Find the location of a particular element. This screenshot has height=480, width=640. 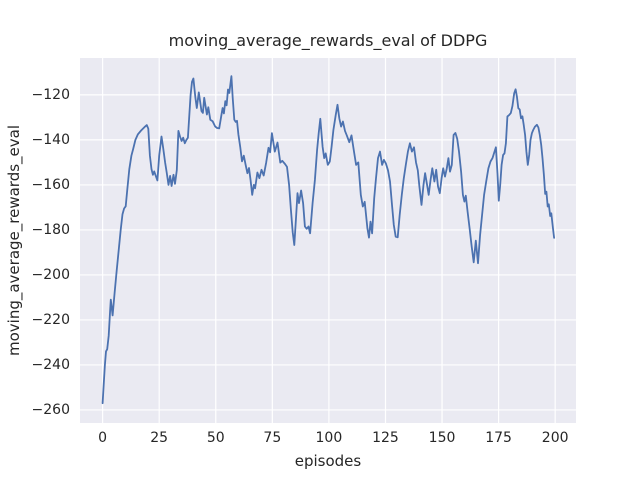

y-tick-label: −180 is located at coordinates (50, 229).